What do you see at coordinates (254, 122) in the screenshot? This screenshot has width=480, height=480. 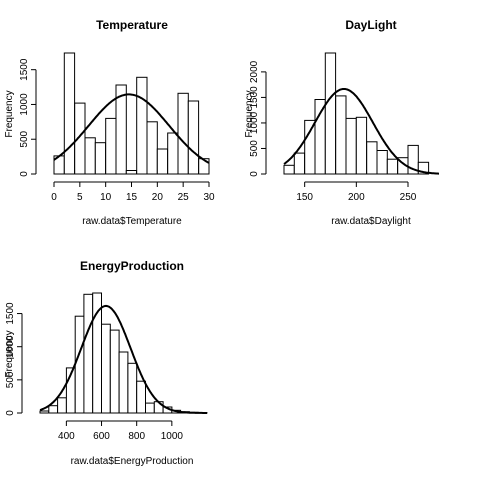 I see `daylight-y-tick-label: 1000` at bounding box center [254, 122].